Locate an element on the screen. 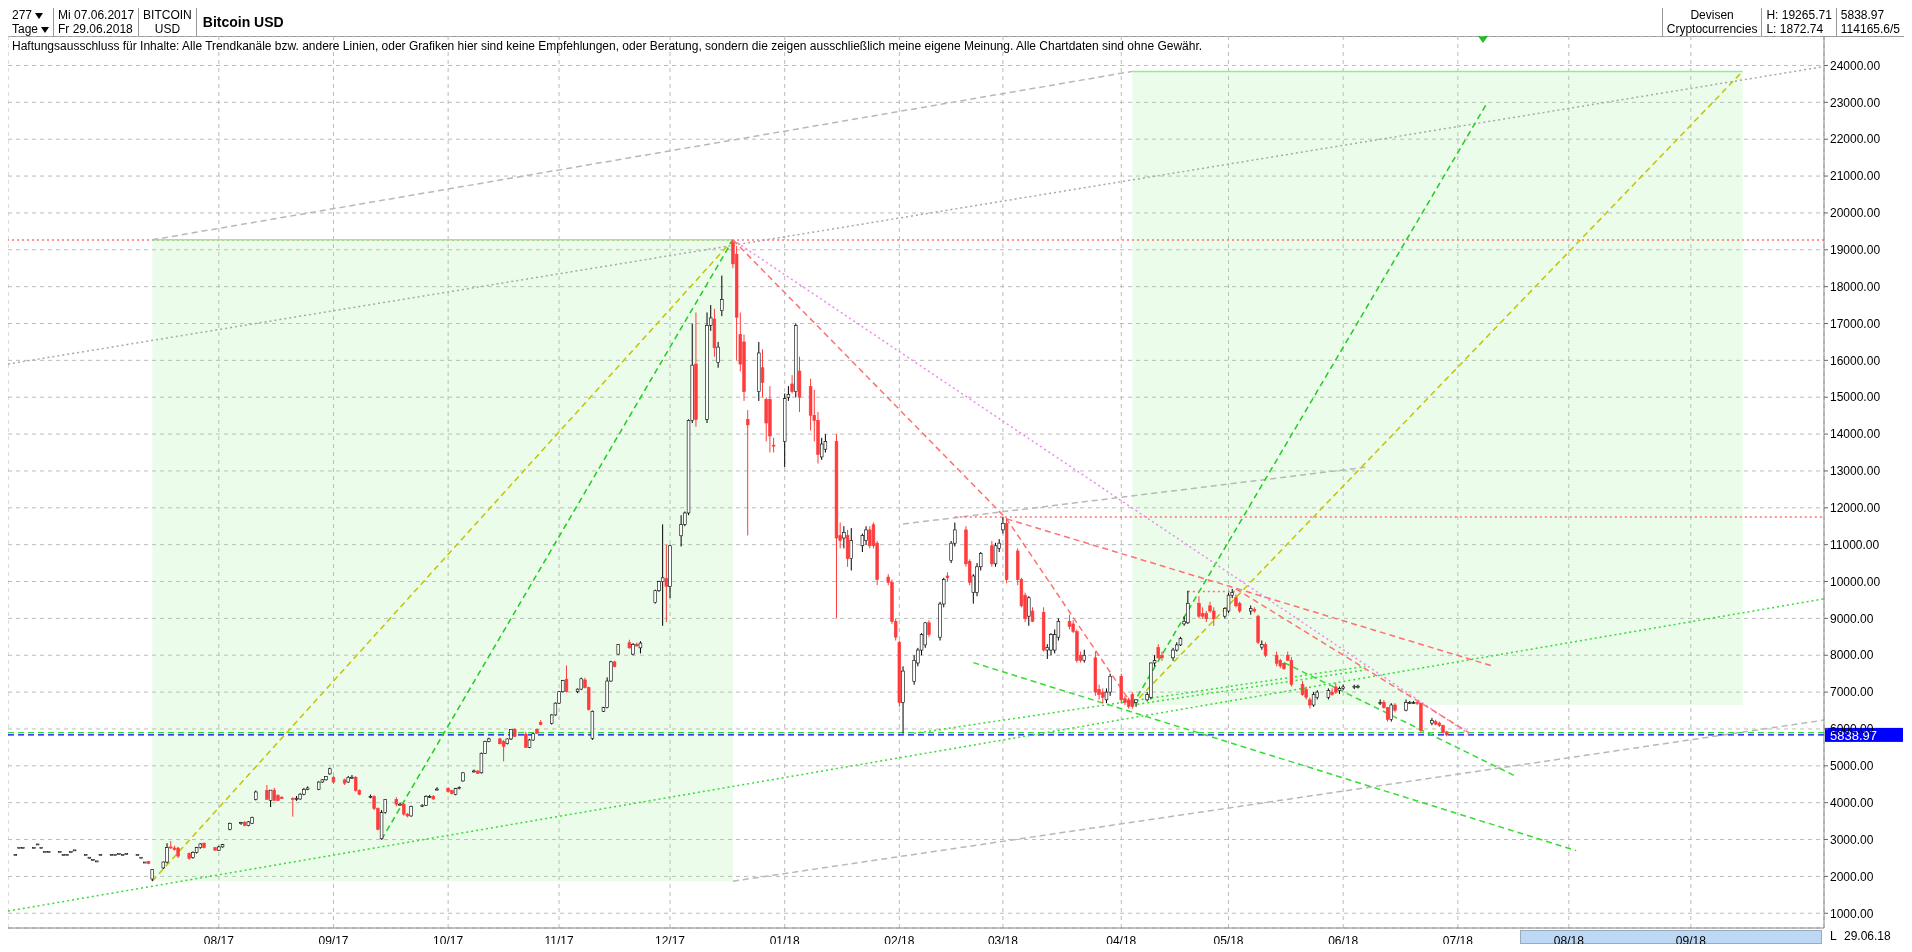  x-tick-label: 06/18 is located at coordinates (1343, 940).